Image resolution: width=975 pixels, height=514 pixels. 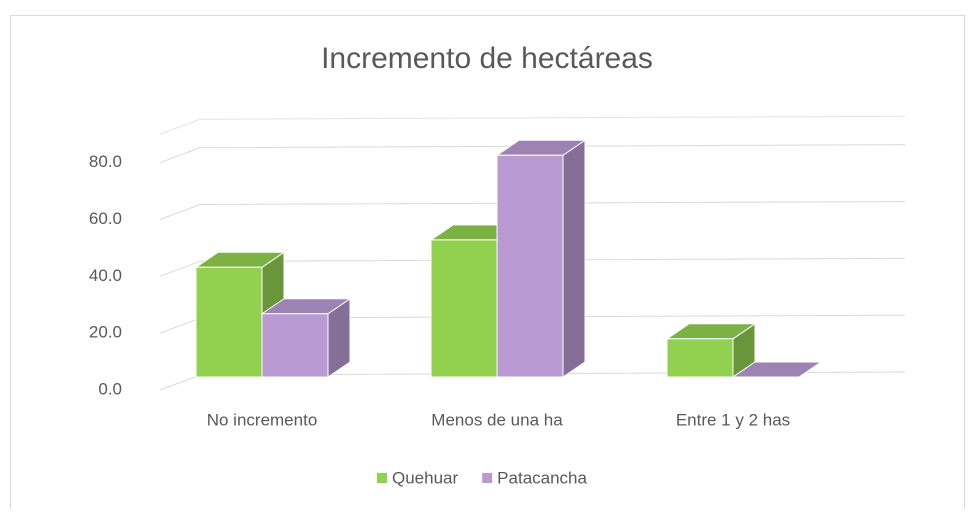 What do you see at coordinates (105, 332) in the screenshot?
I see `y-tick-label: 20.0` at bounding box center [105, 332].